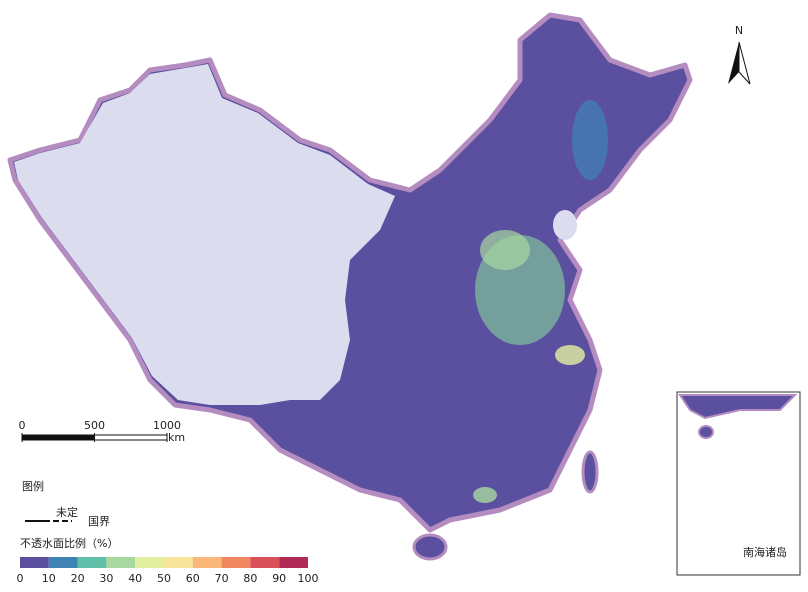  Describe the element at coordinates (193, 578) in the screenshot. I see `ramp-tick-label: 60` at that location.